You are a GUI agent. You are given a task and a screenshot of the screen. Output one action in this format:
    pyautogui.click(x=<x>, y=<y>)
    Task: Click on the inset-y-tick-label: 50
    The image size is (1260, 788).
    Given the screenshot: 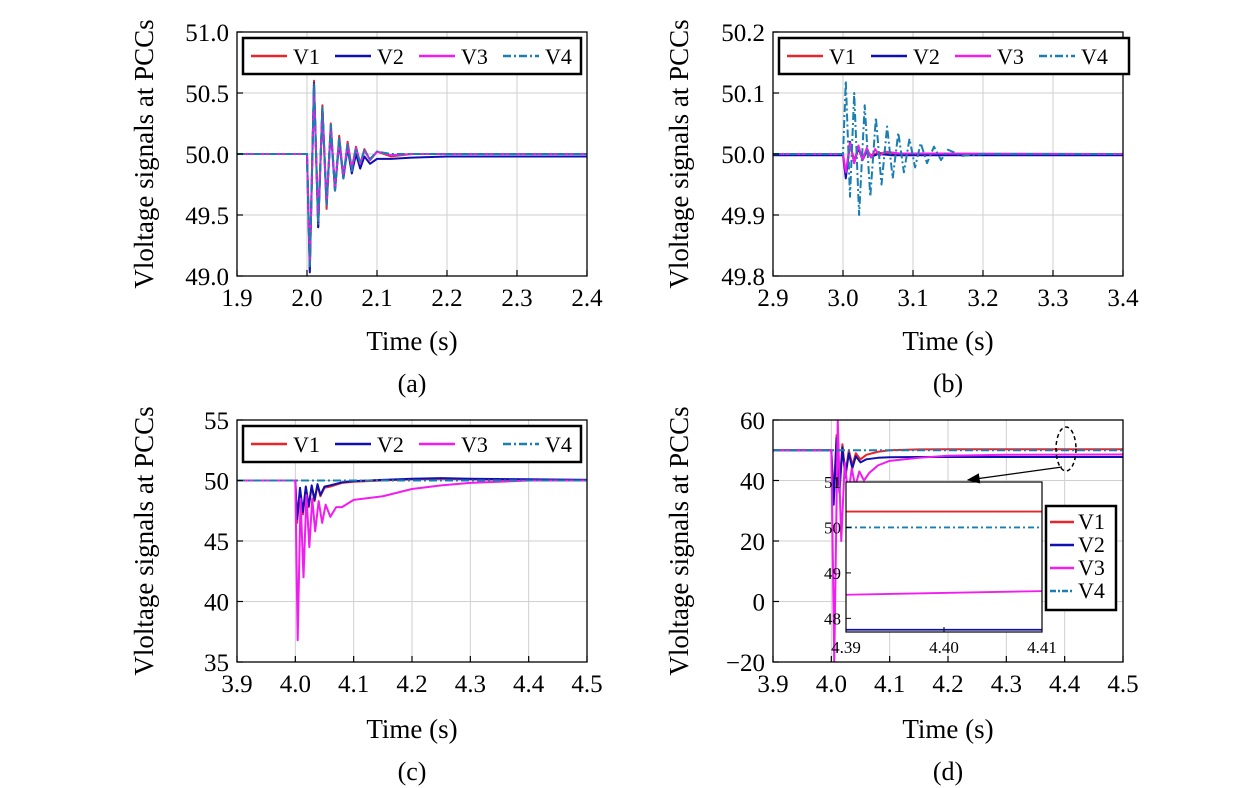 What is the action you would take?
    pyautogui.click(x=832, y=527)
    